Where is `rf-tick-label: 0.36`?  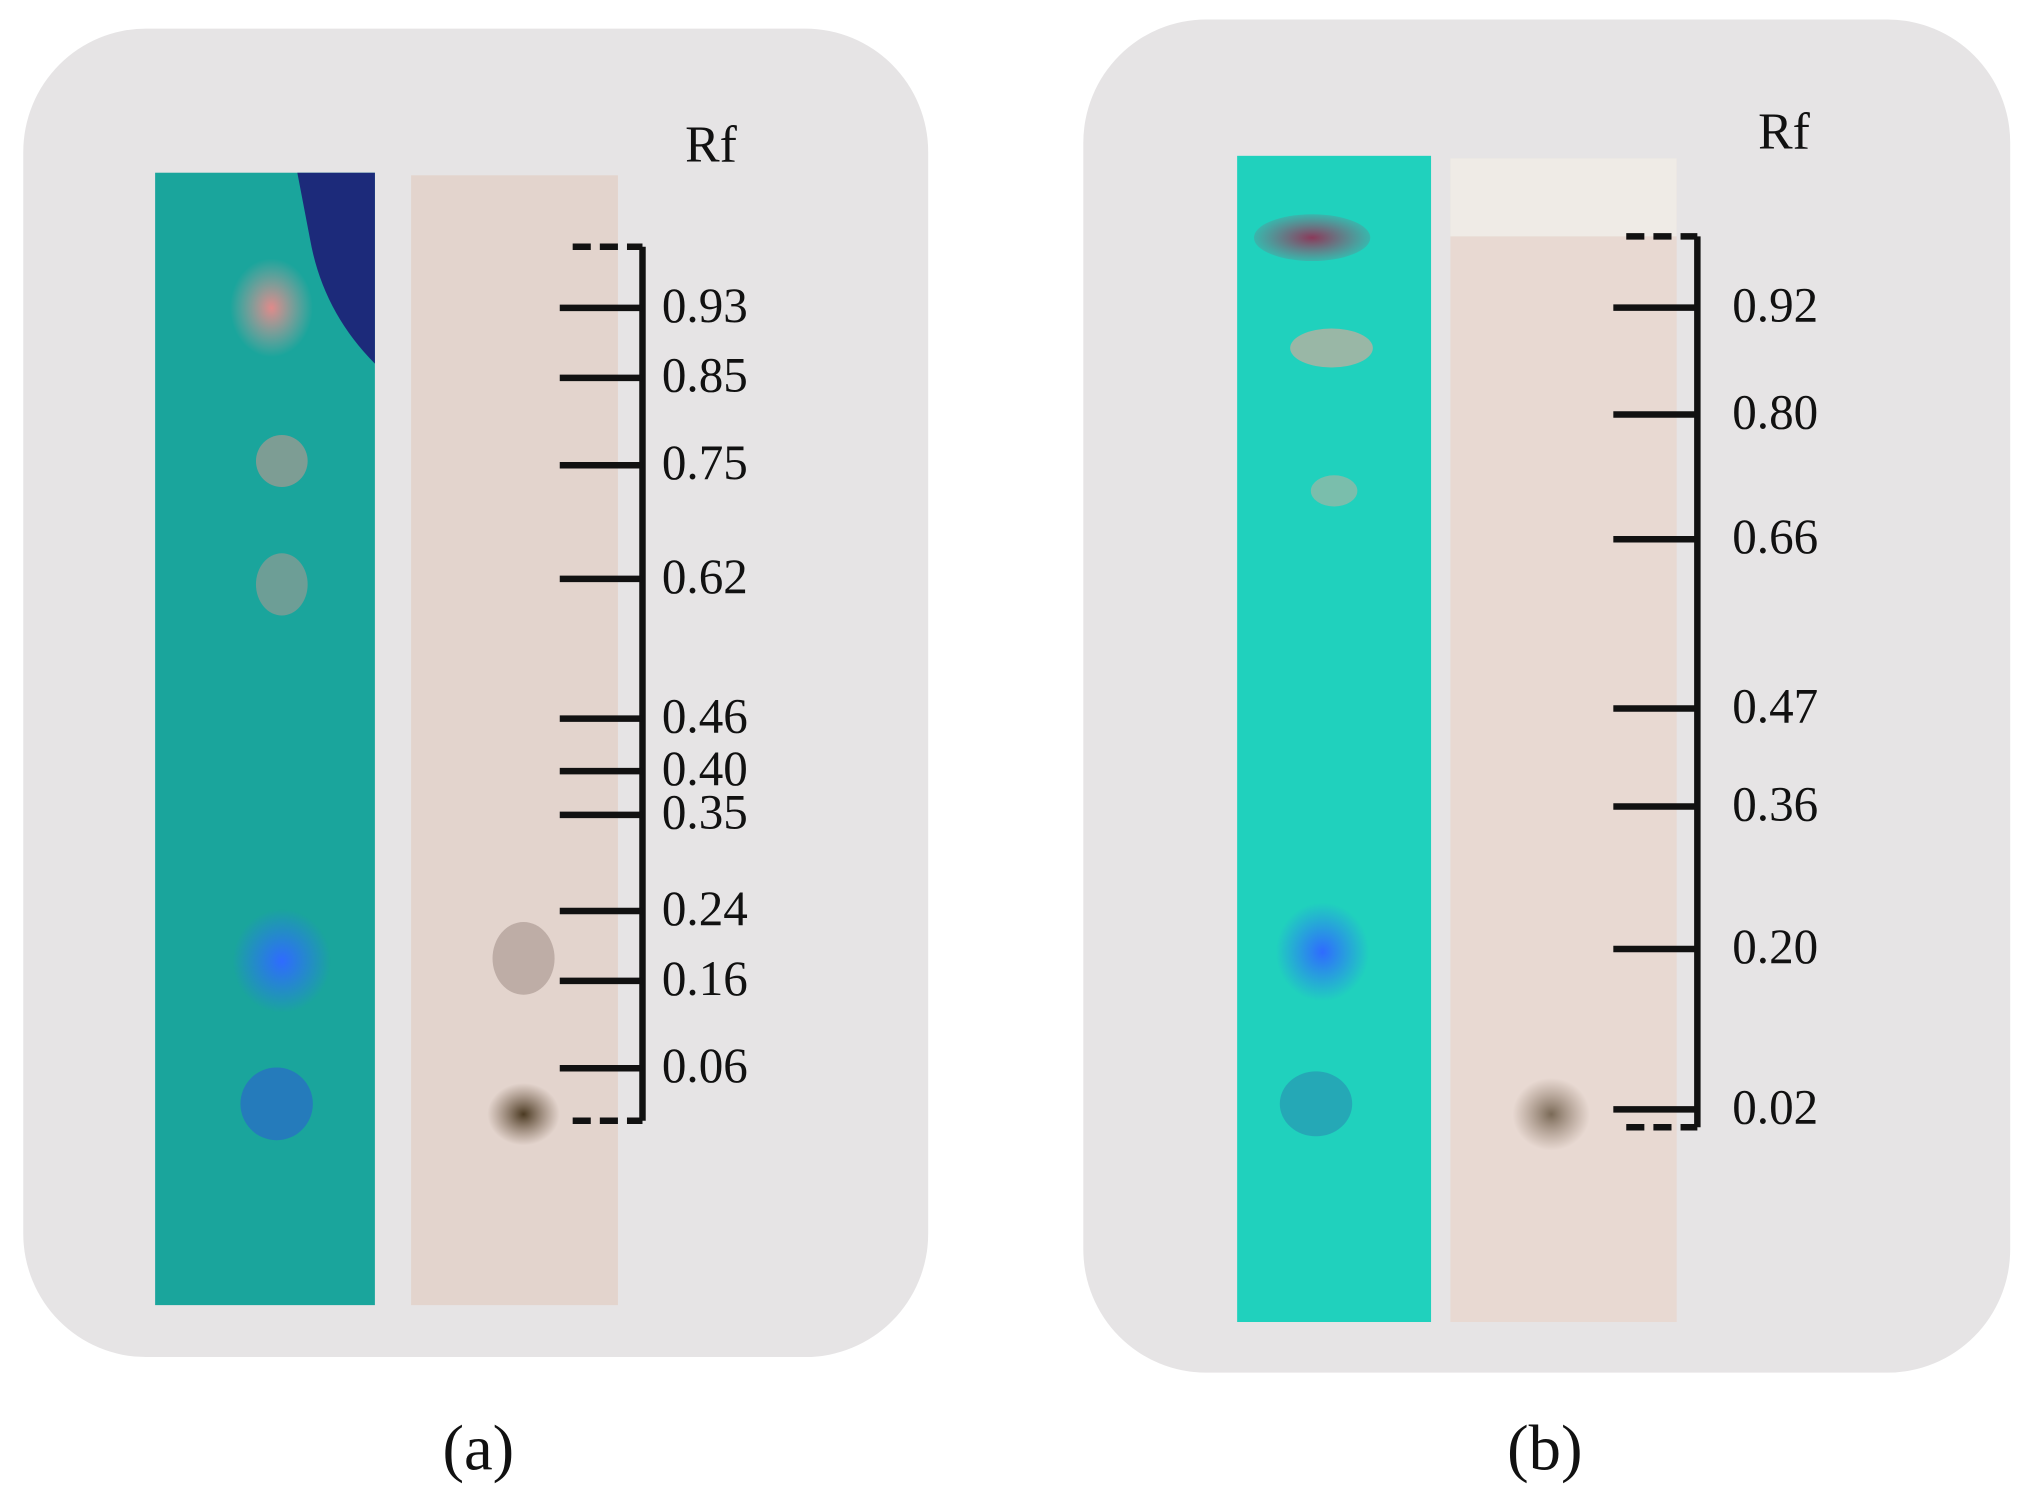 rf-tick-label: 0.36 is located at coordinates (1775, 803).